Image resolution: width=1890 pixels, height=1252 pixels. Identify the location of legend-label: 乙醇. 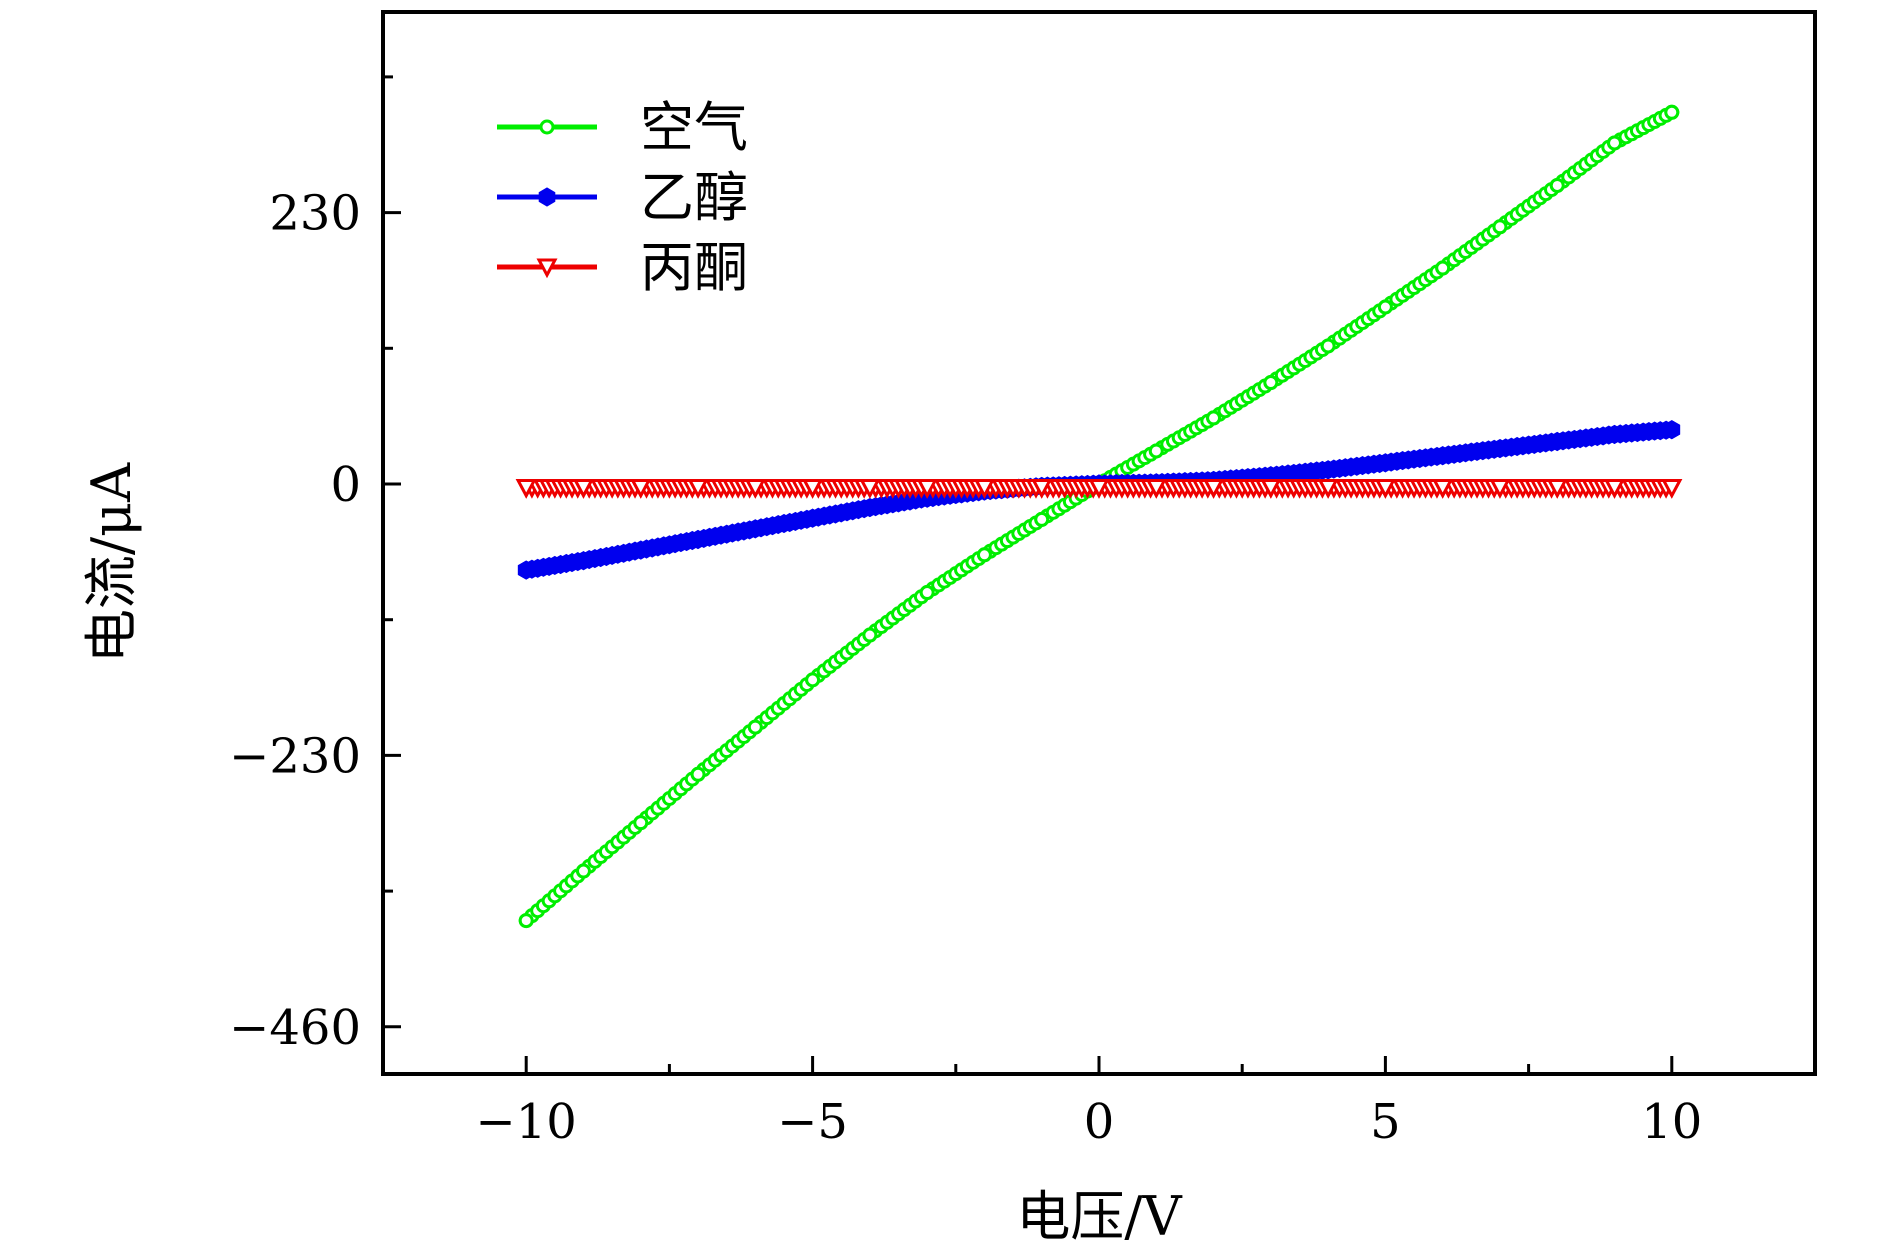
(694, 197).